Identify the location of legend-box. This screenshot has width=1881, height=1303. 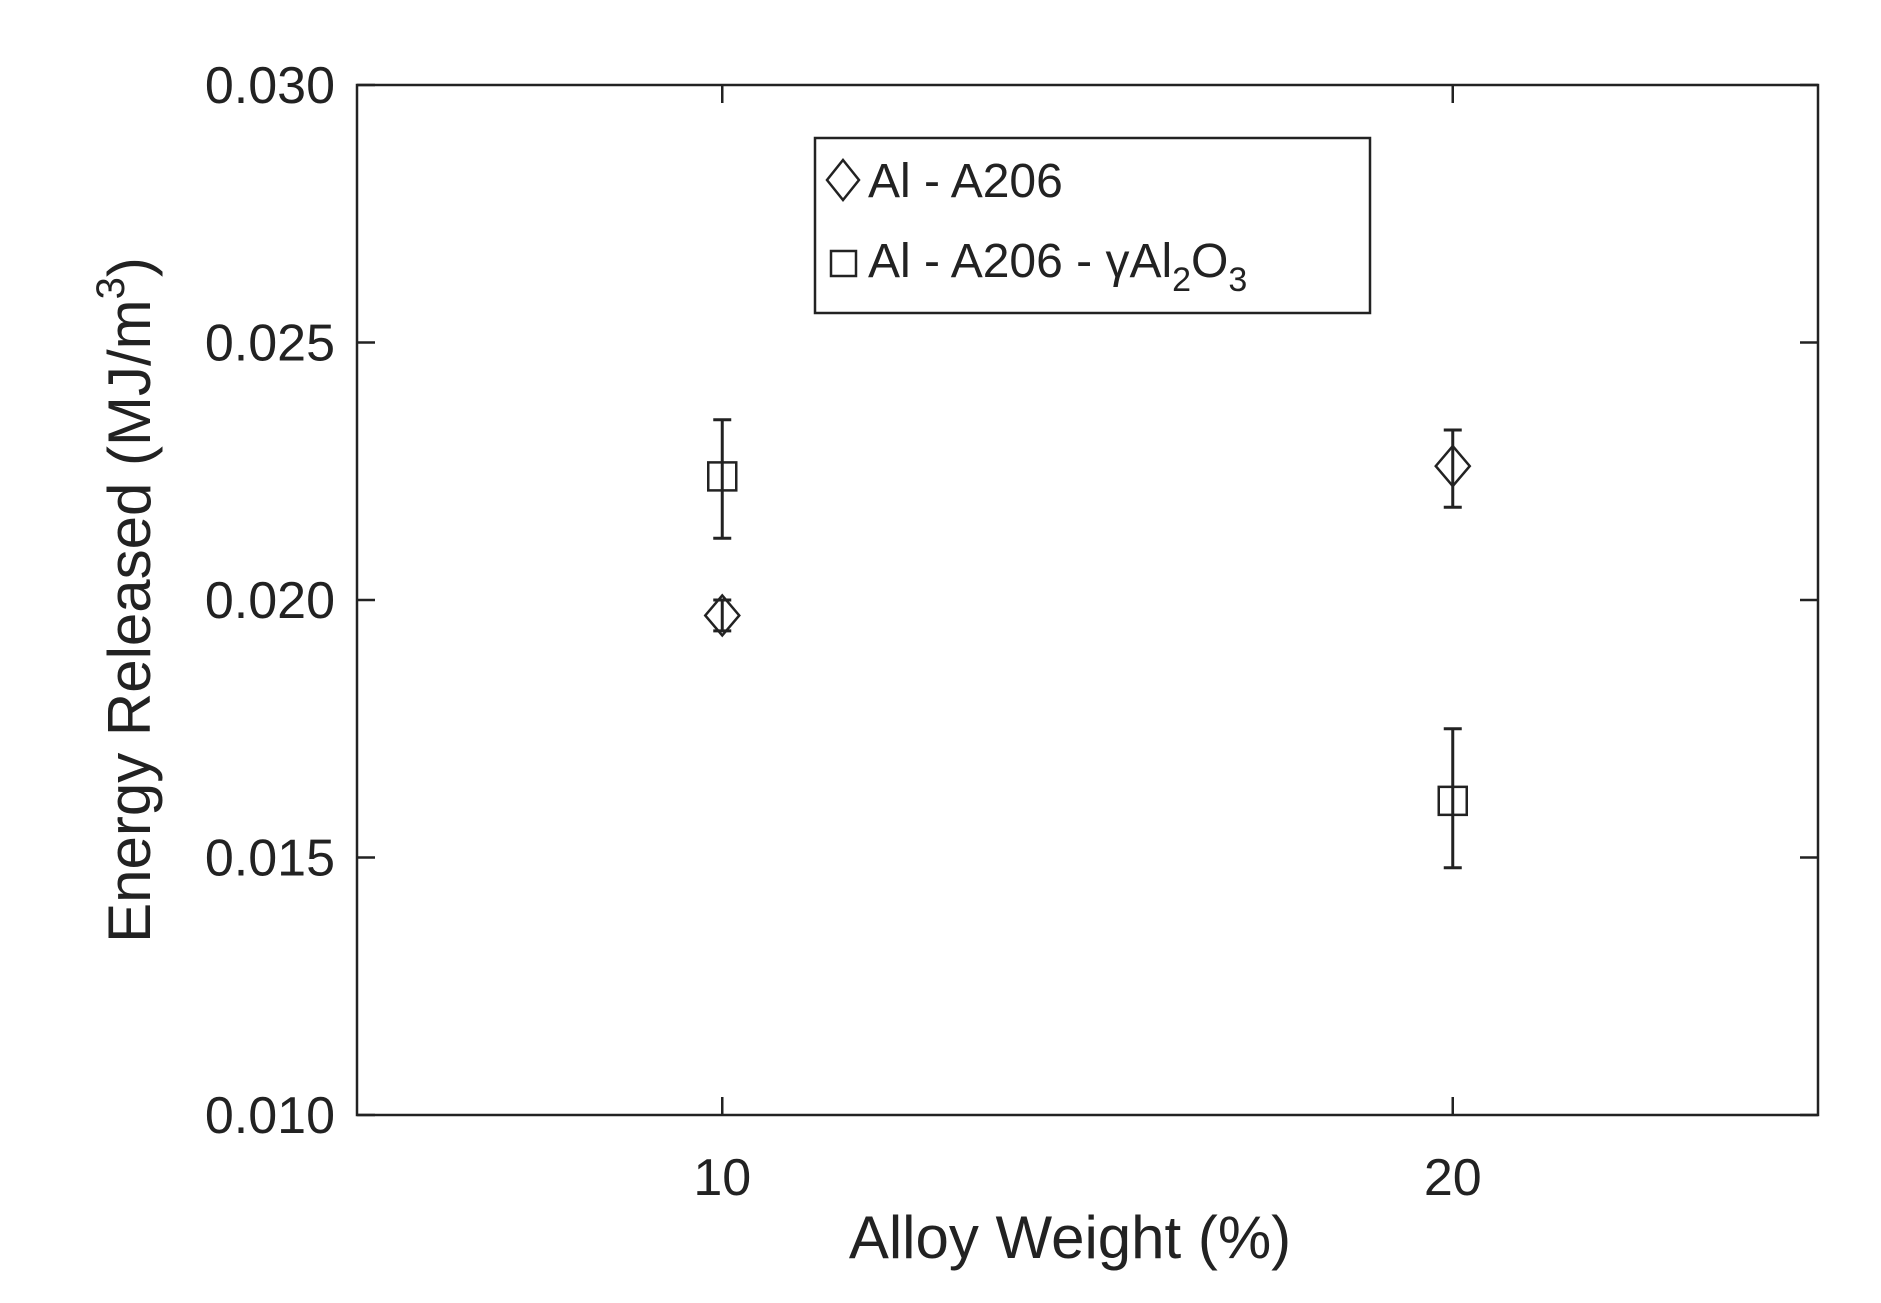
(1092, 225).